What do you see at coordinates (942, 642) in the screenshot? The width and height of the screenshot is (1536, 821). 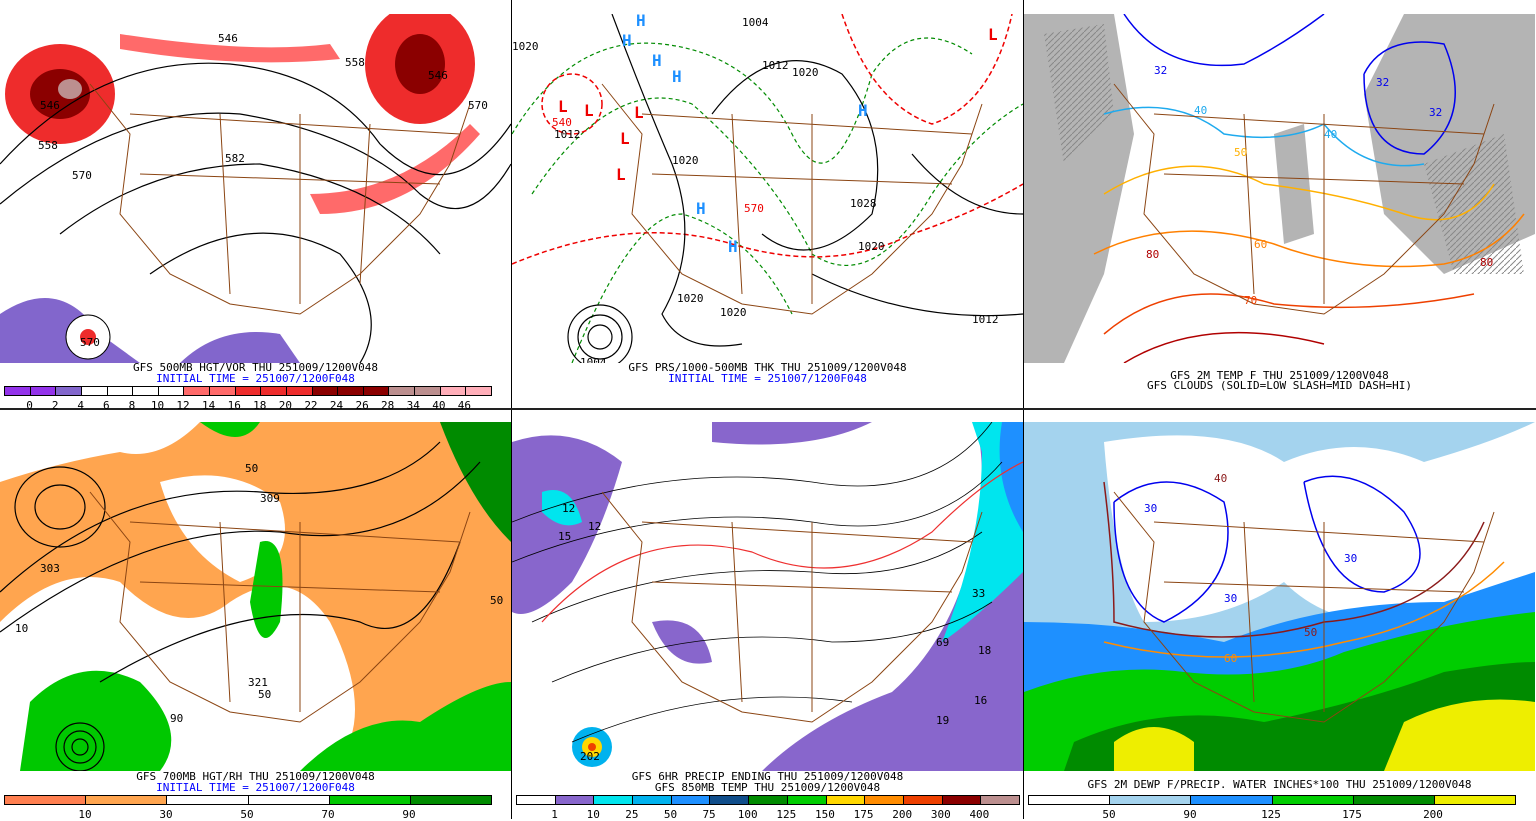 I see `precip-label: 69` at bounding box center [942, 642].